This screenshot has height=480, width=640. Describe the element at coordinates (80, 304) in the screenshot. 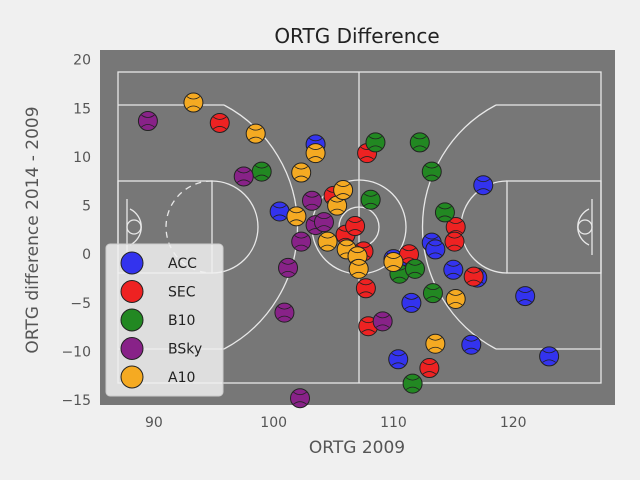

I see `y-tick-label: −5` at that location.